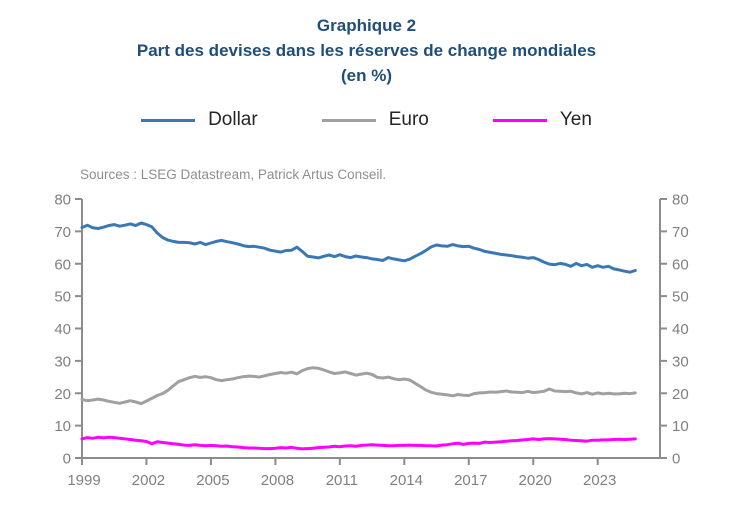 This screenshot has height=525, width=733. I want to click on dollar-line-swatch-icon, so click(168, 120).